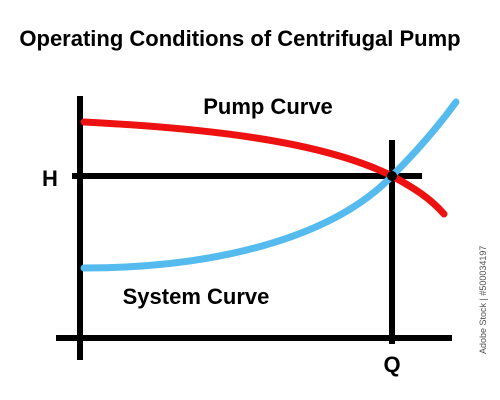  I want to click on system-curve-label: System Curve, so click(196, 296).